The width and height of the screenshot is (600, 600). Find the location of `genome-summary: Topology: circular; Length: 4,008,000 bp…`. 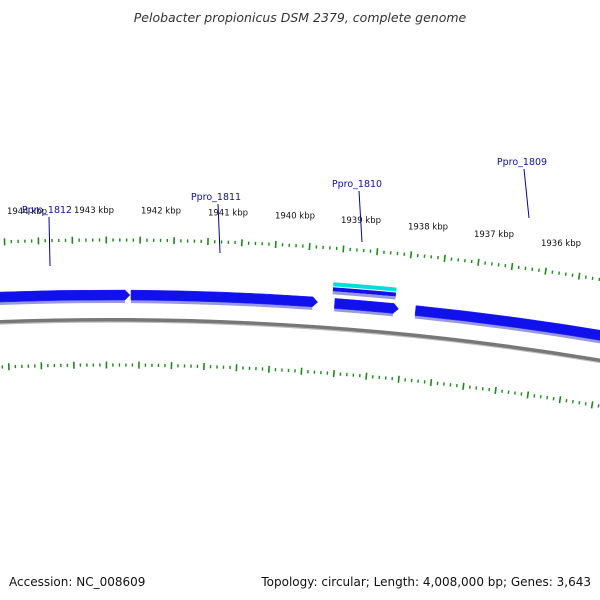

genome-summary: Topology: circular; Length: 4,008,000 bp… is located at coordinates (426, 582).